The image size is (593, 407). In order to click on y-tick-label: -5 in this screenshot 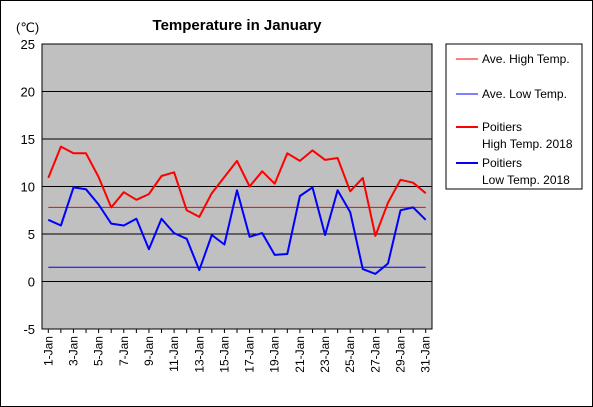, I will do `click(29, 329)`.